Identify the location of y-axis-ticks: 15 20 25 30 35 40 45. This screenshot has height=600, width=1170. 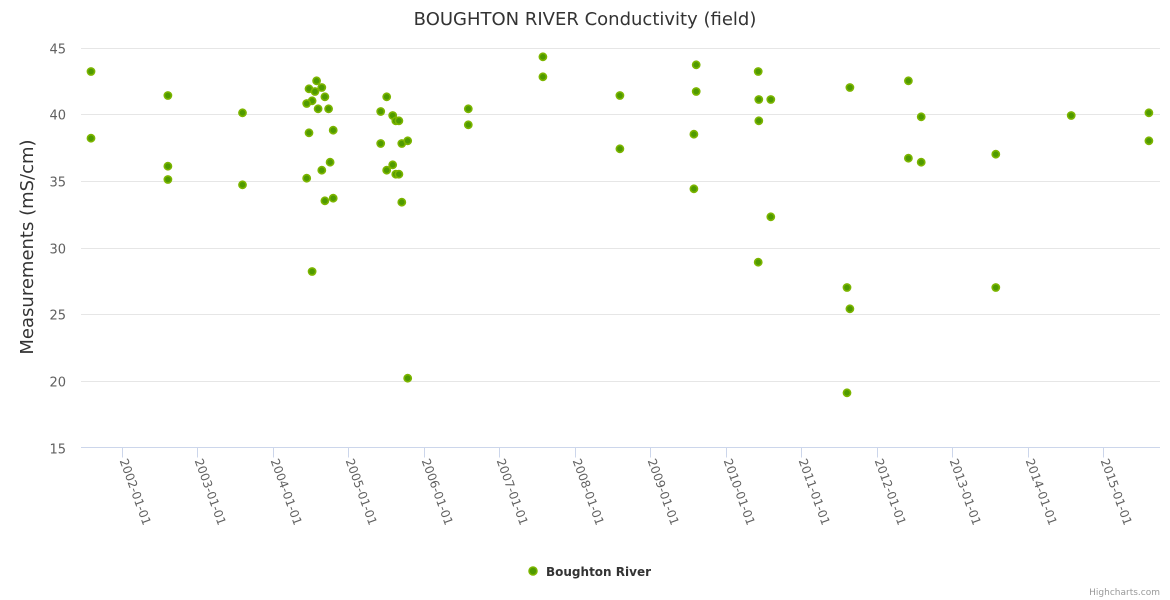
(57, 250).